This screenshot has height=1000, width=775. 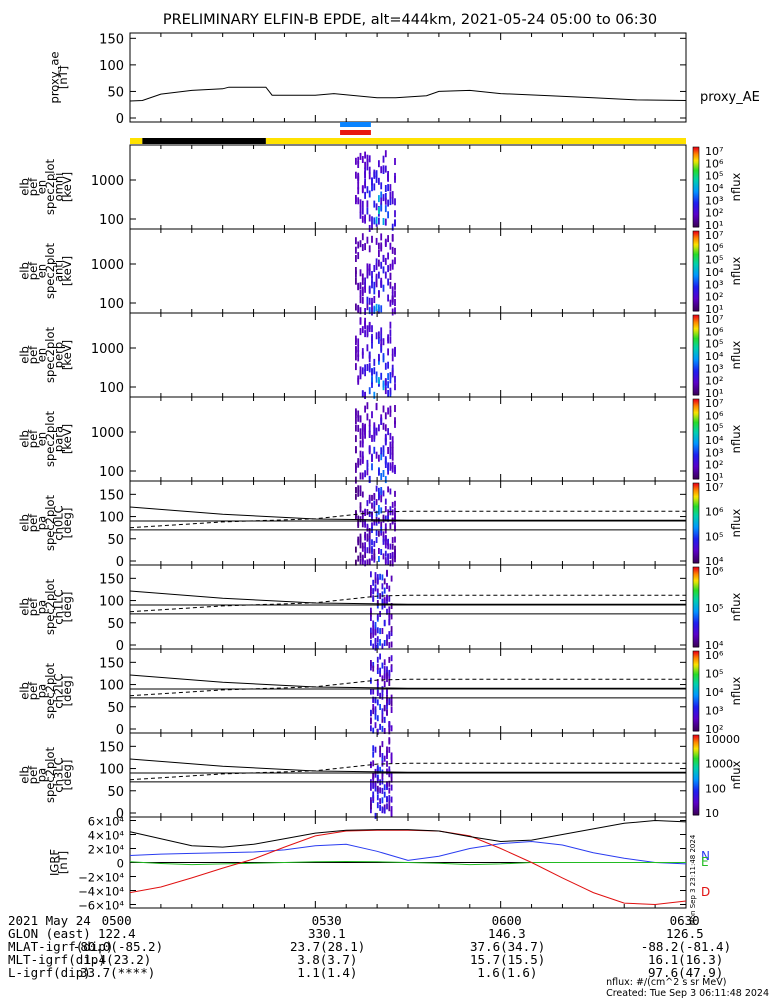 What do you see at coordinates (111, 304) in the screenshot?
I see `ytick-label: 100` at bounding box center [111, 304].